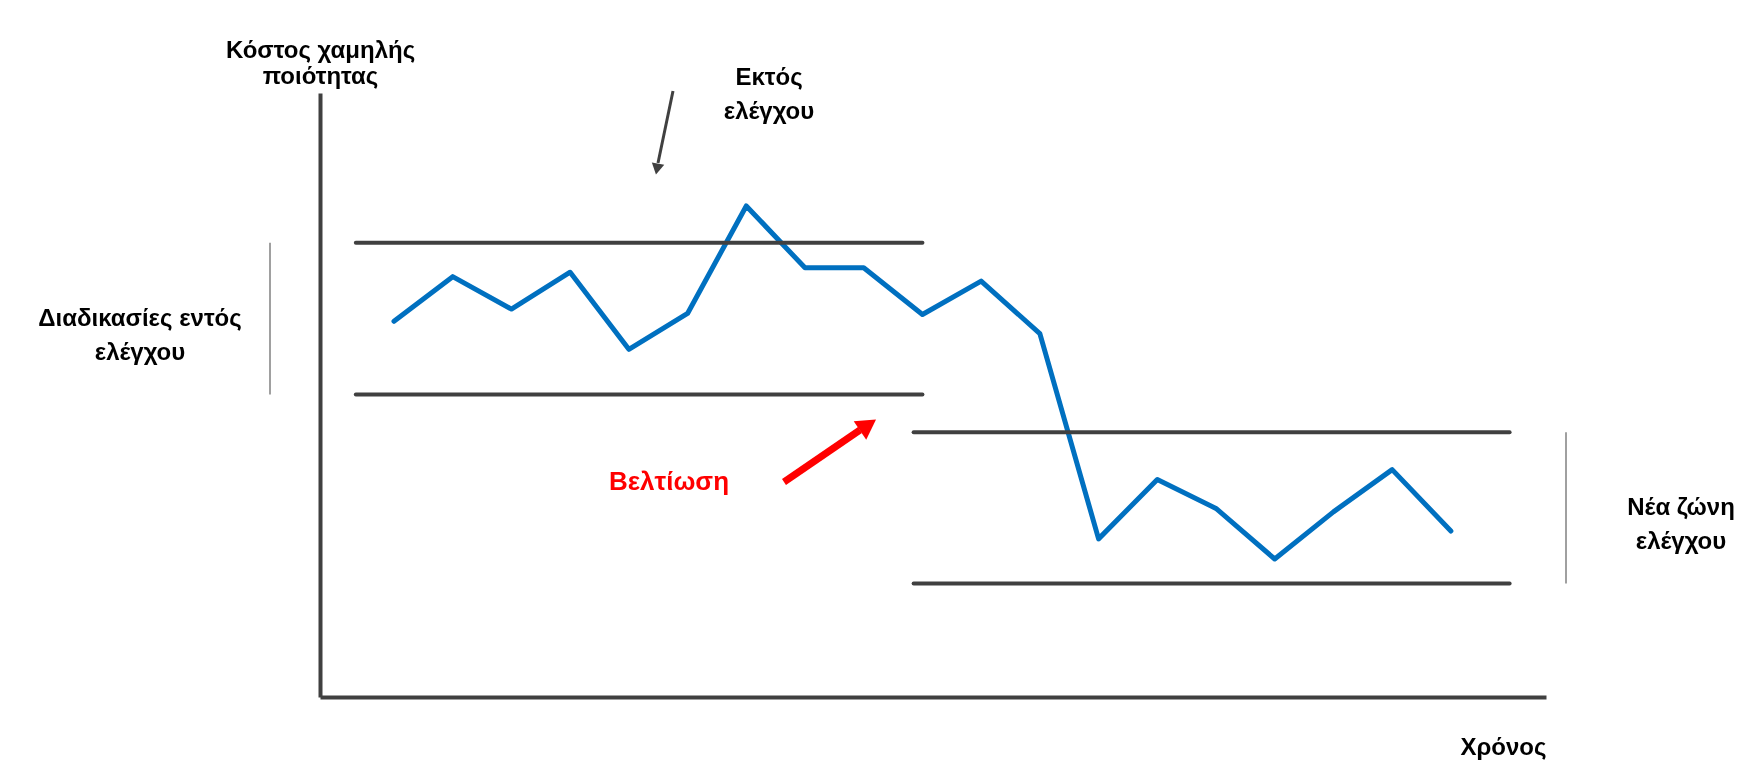 The height and width of the screenshot is (771, 1757). What do you see at coordinates (669, 481) in the screenshot?
I see `annotation: Βελτίωση` at bounding box center [669, 481].